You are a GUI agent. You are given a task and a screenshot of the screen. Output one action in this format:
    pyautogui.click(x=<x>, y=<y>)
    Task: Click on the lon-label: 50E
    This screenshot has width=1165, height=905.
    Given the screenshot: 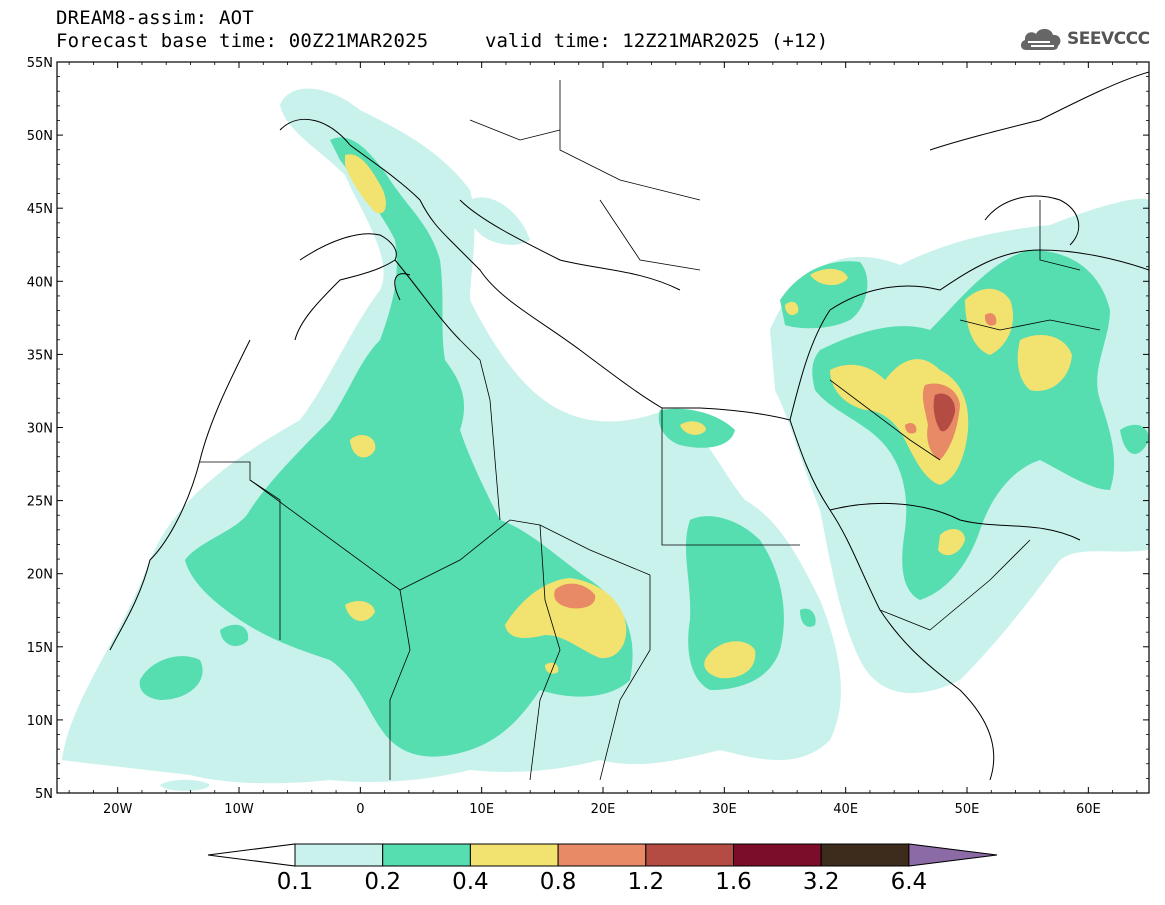 What is the action you would take?
    pyautogui.click(x=967, y=809)
    